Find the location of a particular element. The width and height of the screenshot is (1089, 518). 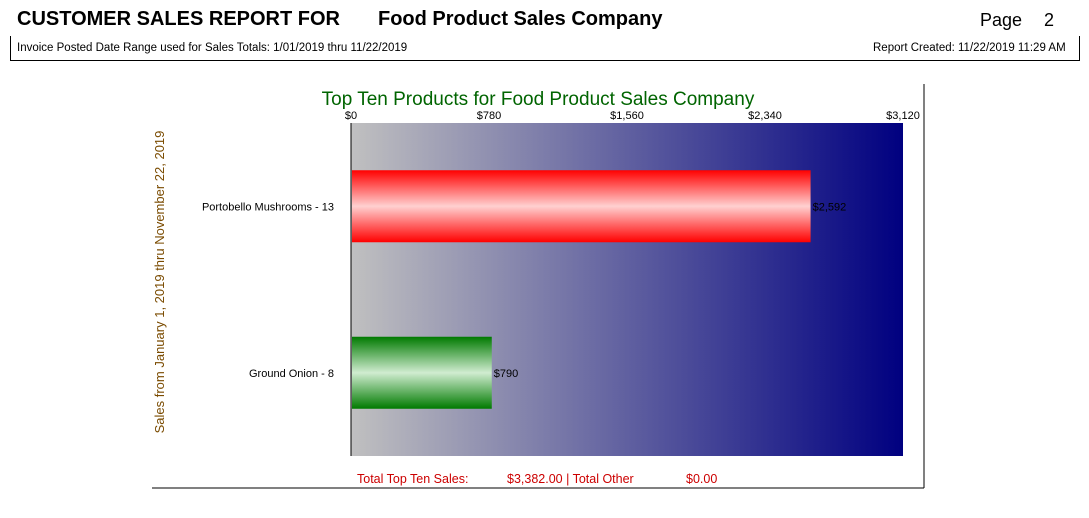

page-label: Page is located at coordinates (1001, 20).